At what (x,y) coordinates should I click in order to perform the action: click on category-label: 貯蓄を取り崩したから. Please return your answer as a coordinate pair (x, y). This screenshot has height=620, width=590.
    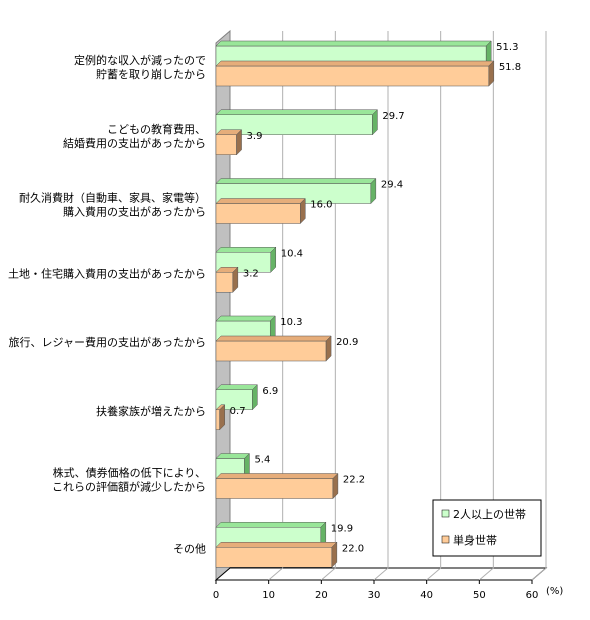
    Looking at the image, I should click on (151, 74).